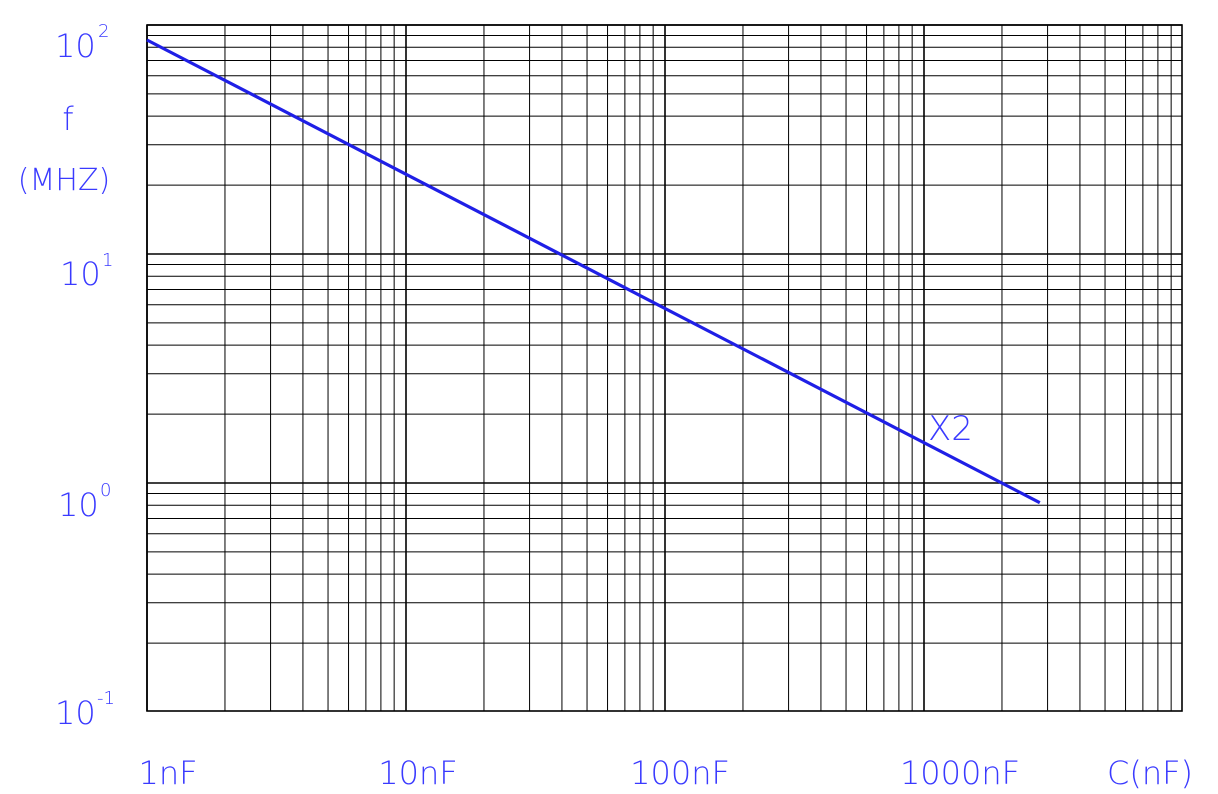 Image resolution: width=1218 pixels, height=794 pixels. Describe the element at coordinates (107, 260) in the screenshot. I see `y-tick-exponent: 1` at that location.